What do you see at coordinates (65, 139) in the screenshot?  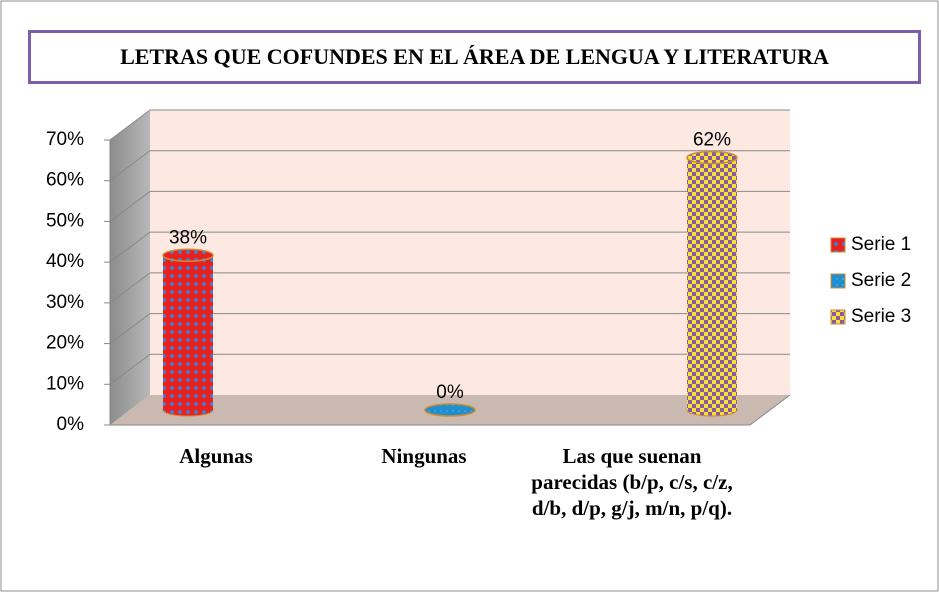 I see `y-tick-label: 70%` at bounding box center [65, 139].